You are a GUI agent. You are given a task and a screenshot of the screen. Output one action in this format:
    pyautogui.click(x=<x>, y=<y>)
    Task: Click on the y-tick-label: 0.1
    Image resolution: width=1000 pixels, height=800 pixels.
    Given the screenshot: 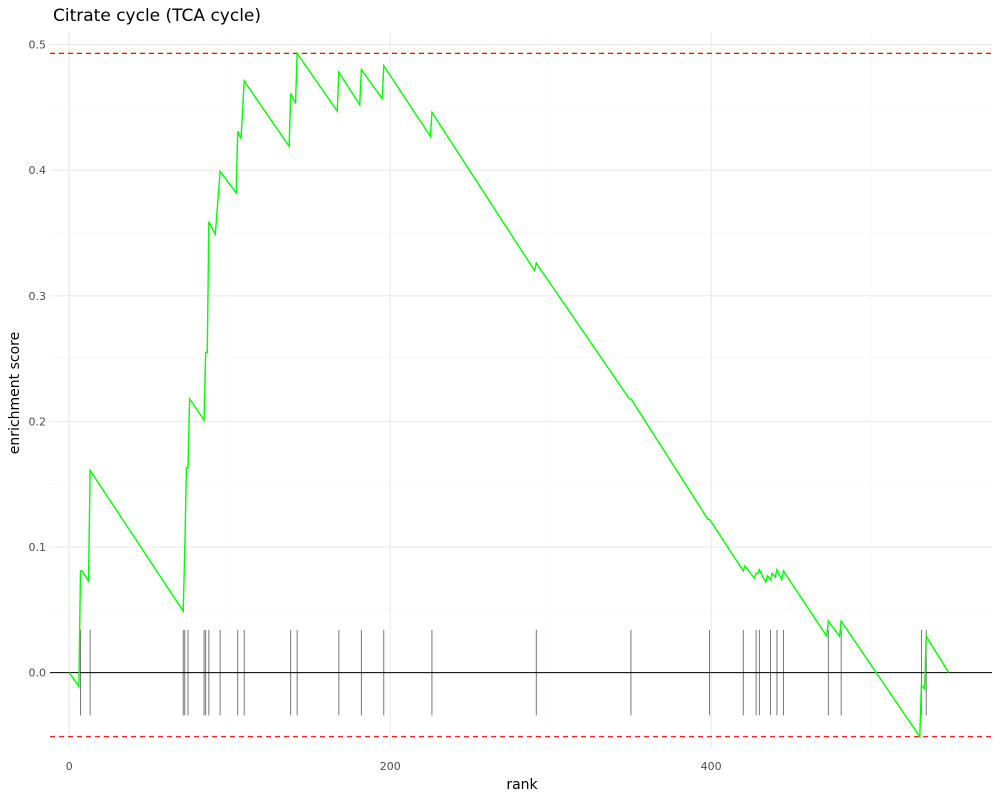 What is the action you would take?
    pyautogui.click(x=38, y=547)
    